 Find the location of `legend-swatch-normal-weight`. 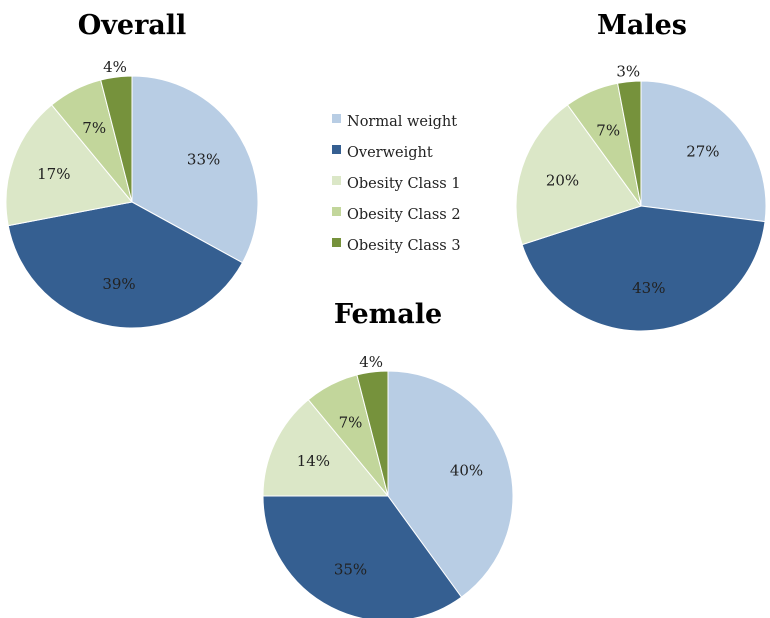

legend-swatch-normal-weight is located at coordinates (336, 118).